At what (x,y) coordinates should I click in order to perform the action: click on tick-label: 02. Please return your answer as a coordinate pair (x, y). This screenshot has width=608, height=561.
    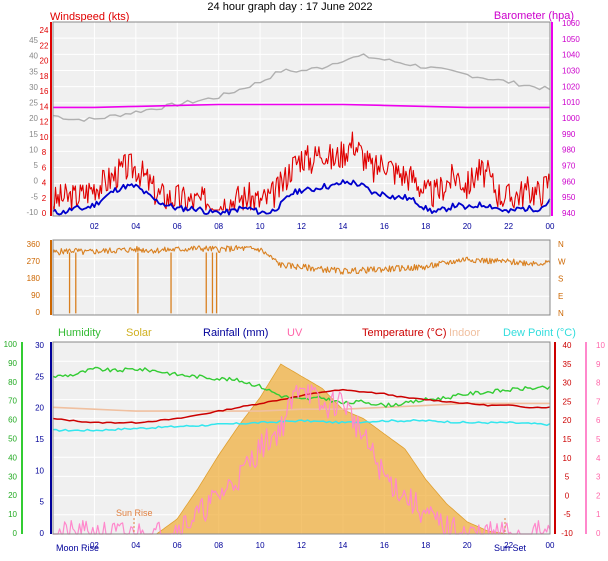
    Looking at the image, I should click on (94, 545).